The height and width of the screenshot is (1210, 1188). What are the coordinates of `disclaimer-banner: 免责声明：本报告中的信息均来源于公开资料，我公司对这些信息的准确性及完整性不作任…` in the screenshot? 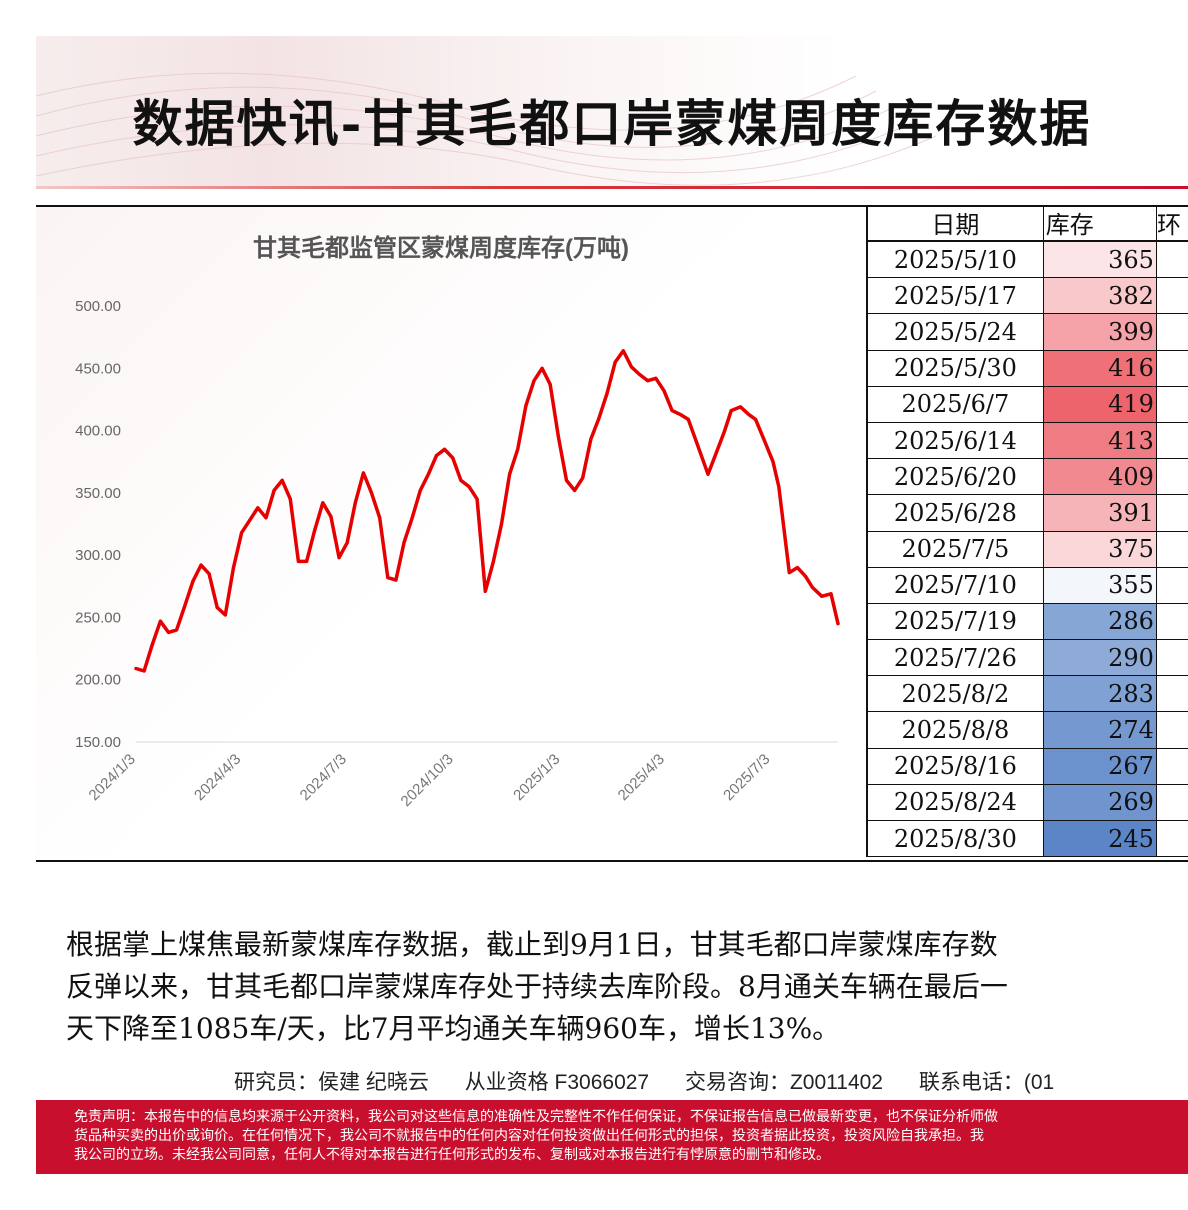 It's located at (612, 1137).